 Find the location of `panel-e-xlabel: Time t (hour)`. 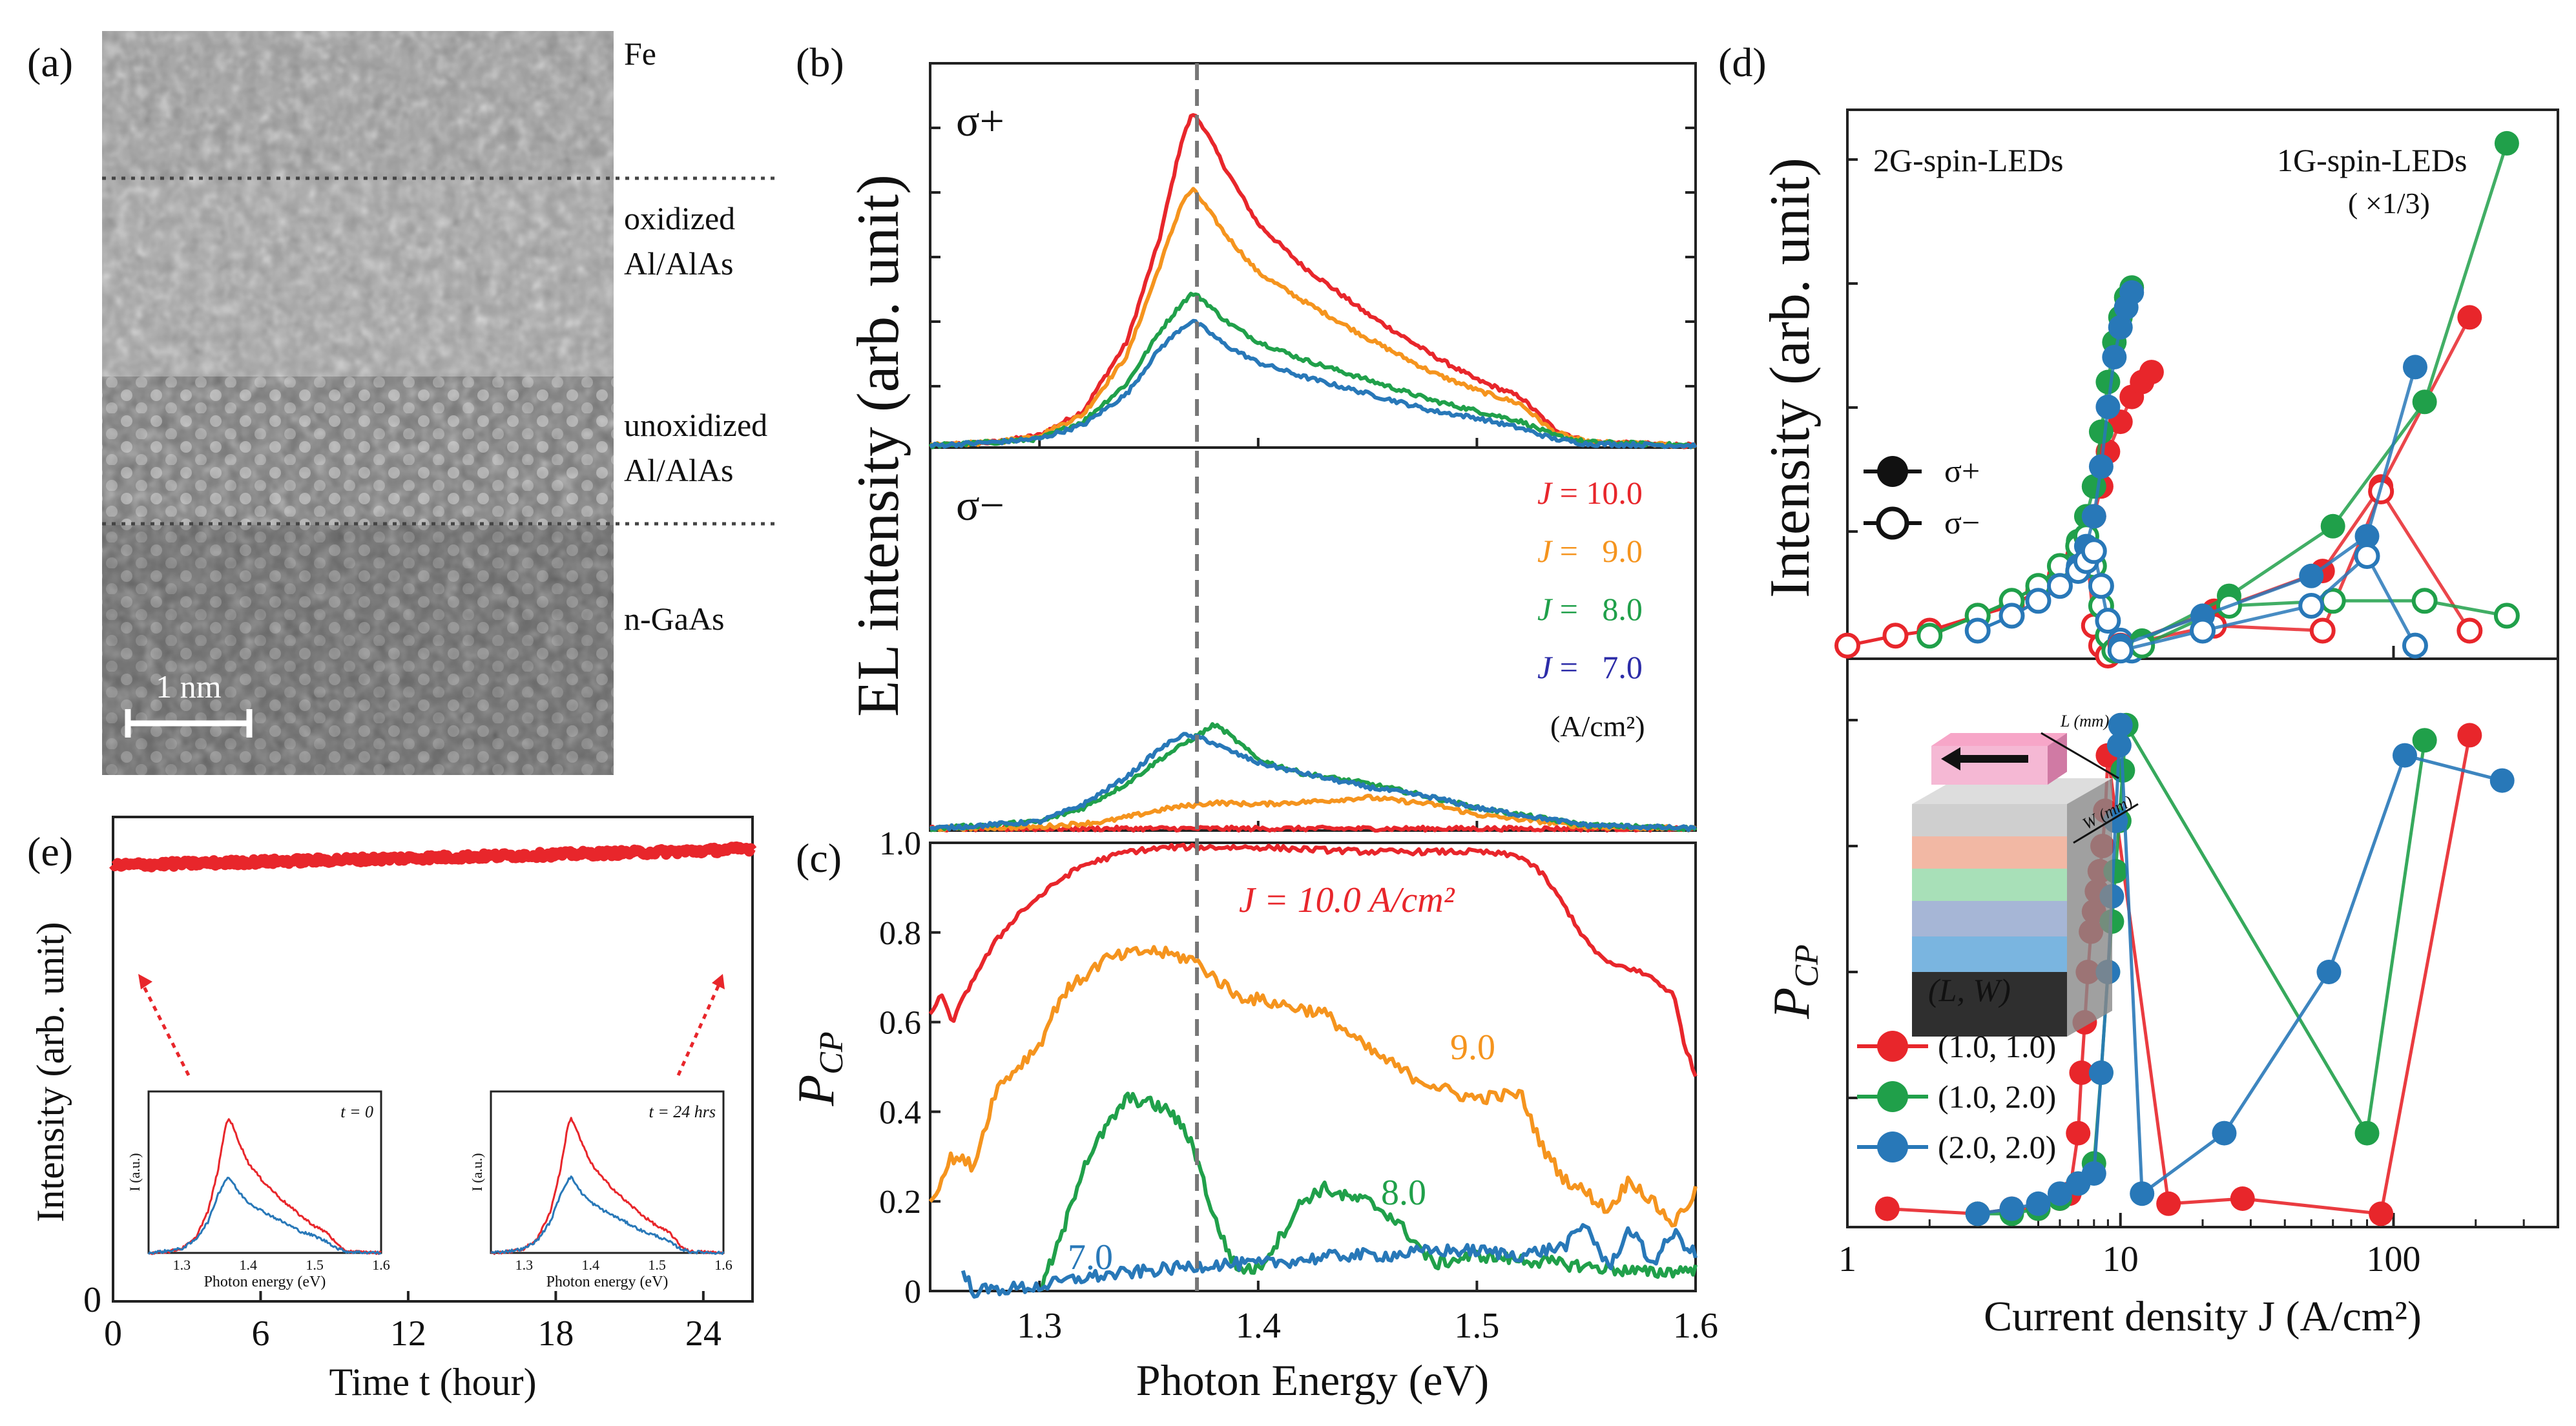

panel-e-xlabel: Time t (hour) is located at coordinates (432, 1382).